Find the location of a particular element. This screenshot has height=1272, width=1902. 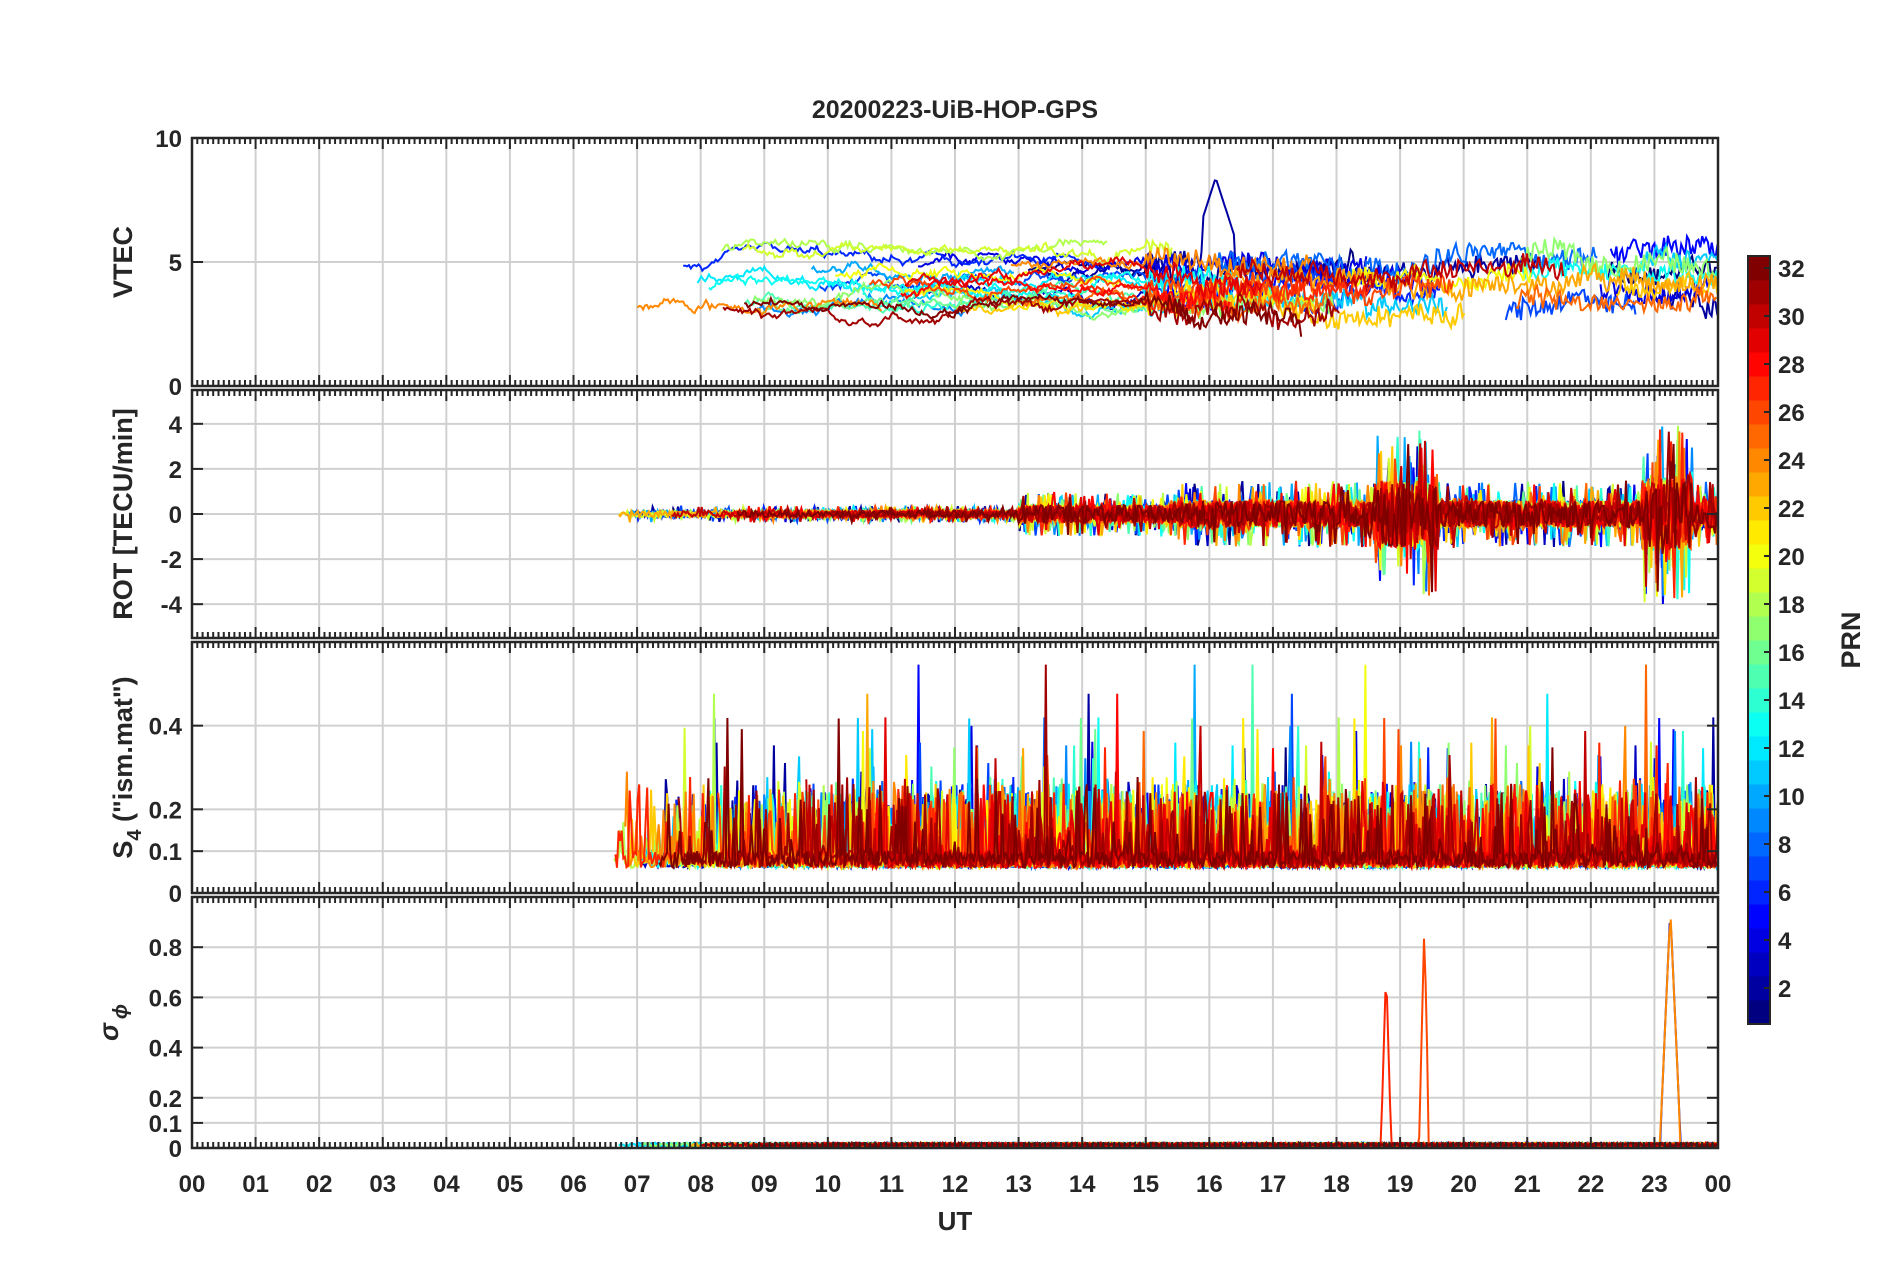

x-tick-label: 22 is located at coordinates (1590, 1184).